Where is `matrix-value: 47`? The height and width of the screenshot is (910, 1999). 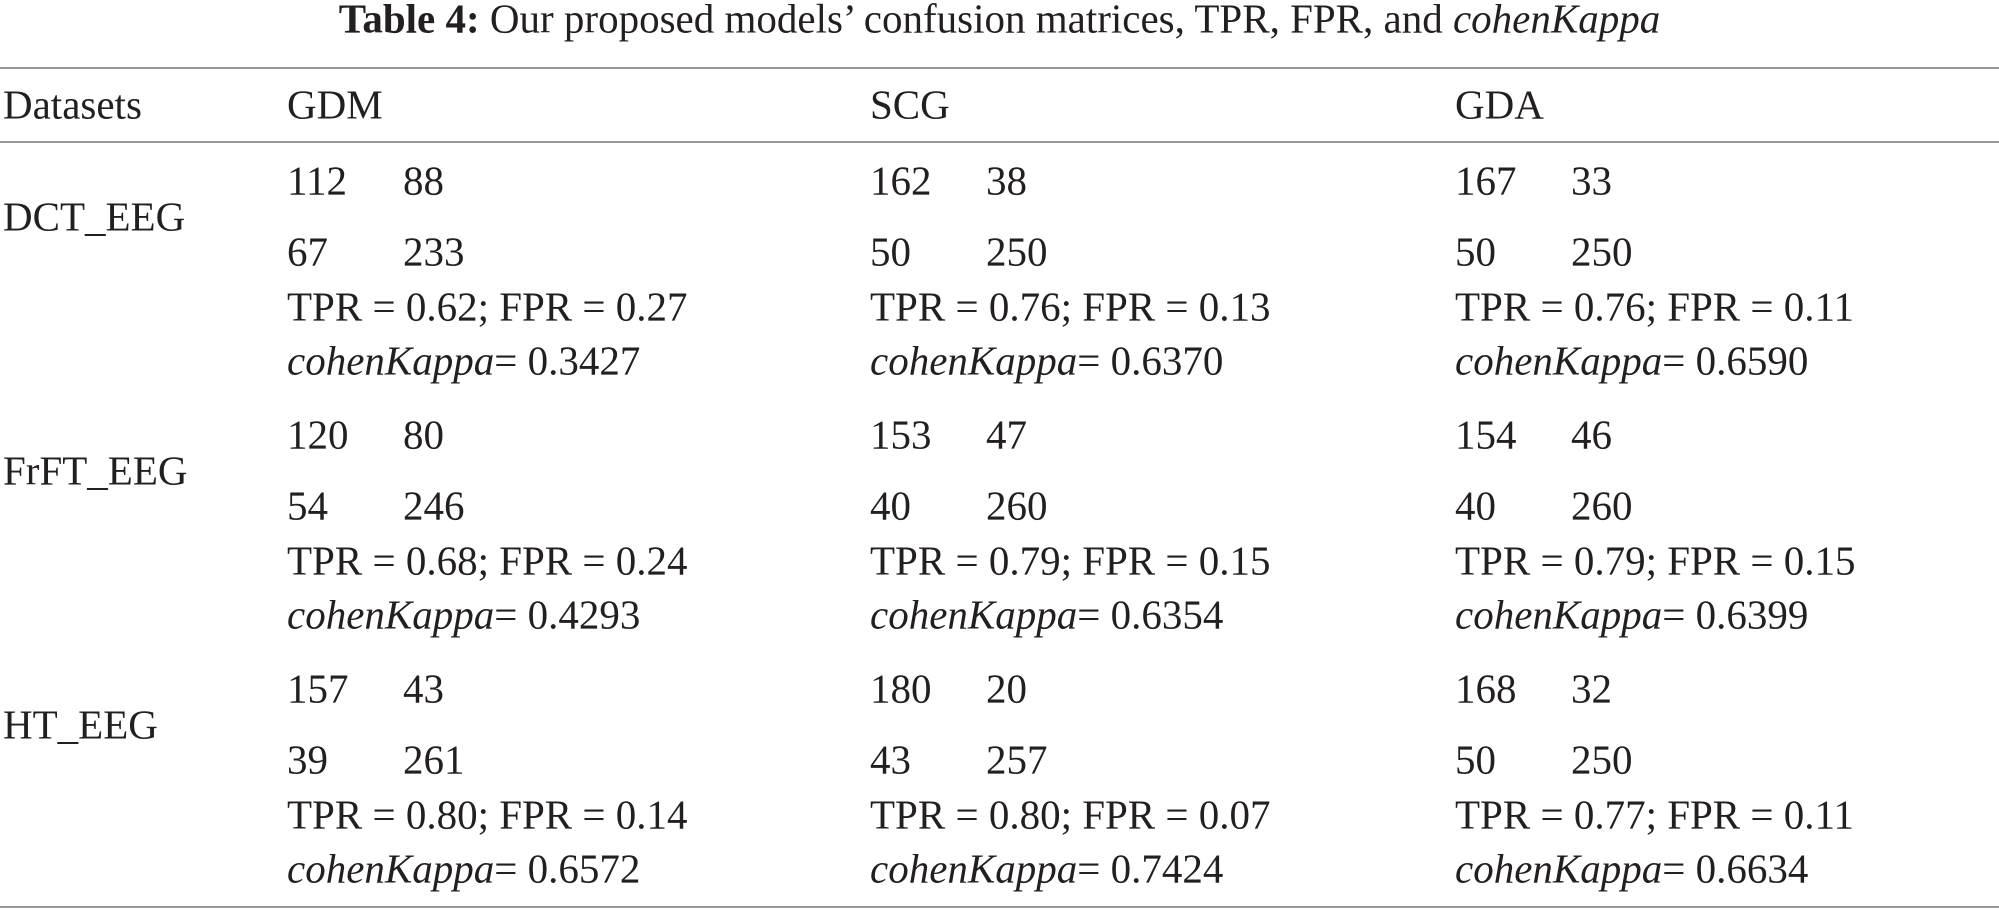 matrix-value: 47 is located at coordinates (1006, 434).